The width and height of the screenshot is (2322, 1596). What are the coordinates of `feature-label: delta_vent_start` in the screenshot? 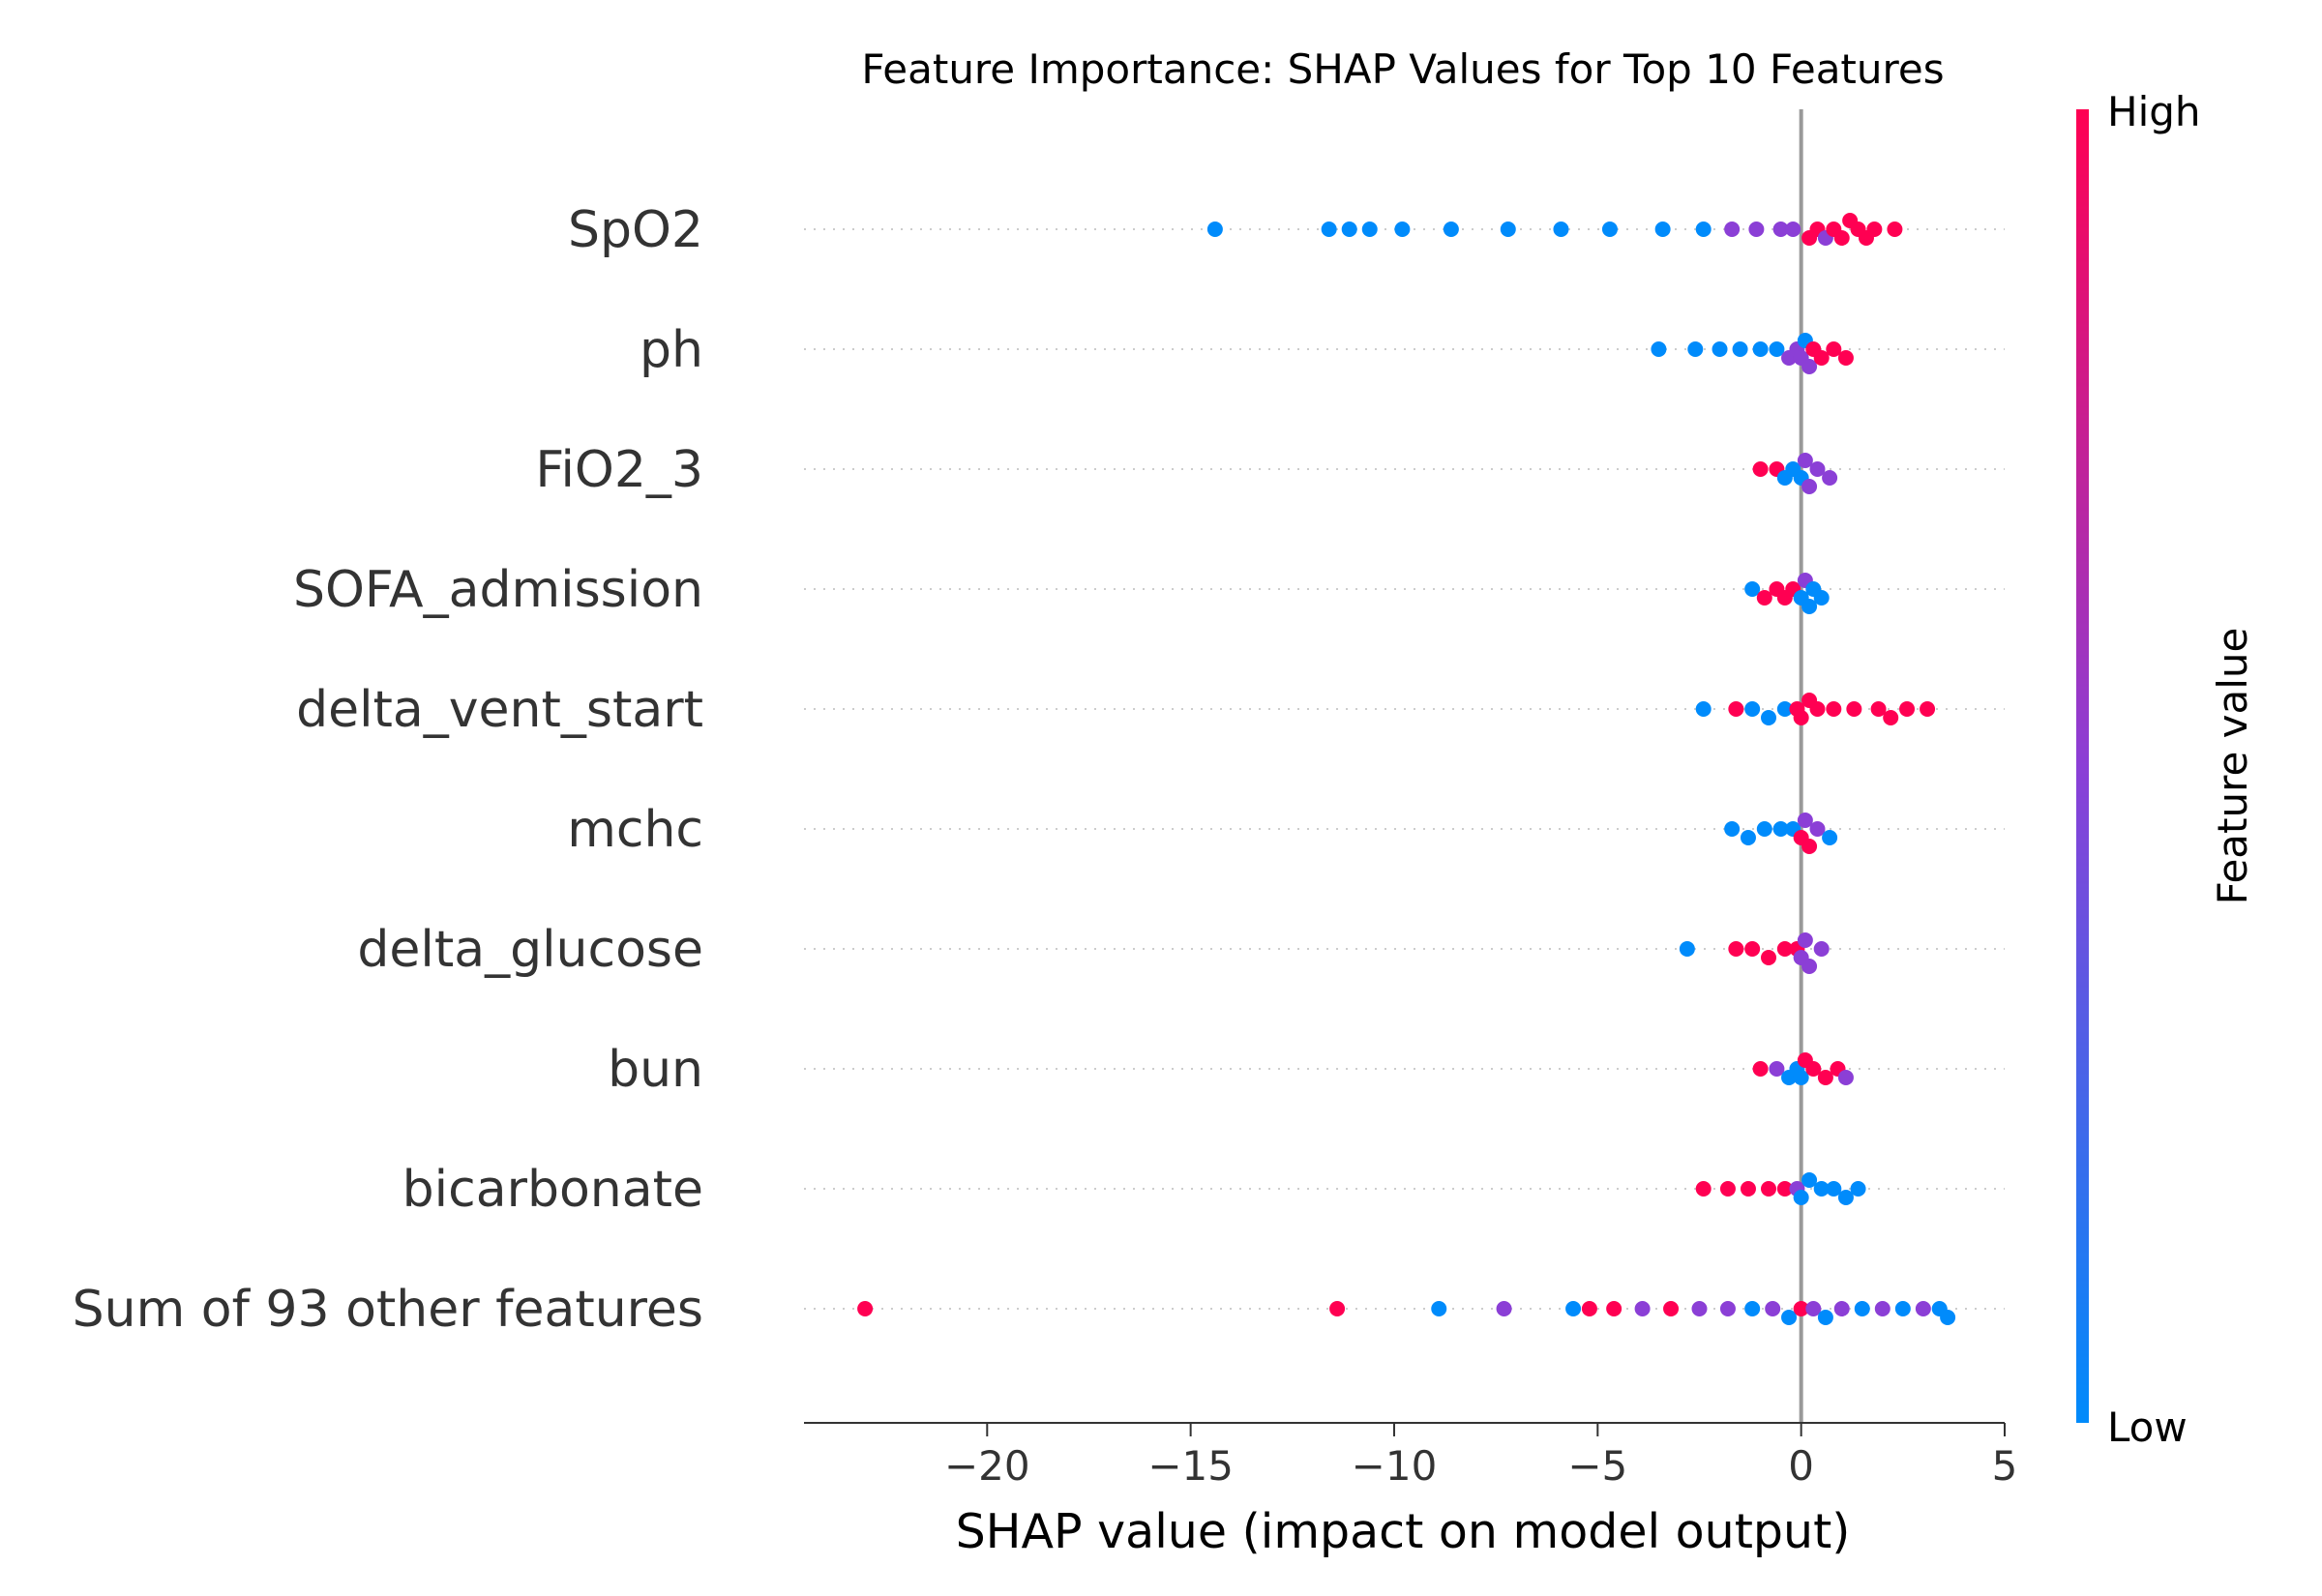 It's located at (499, 710).